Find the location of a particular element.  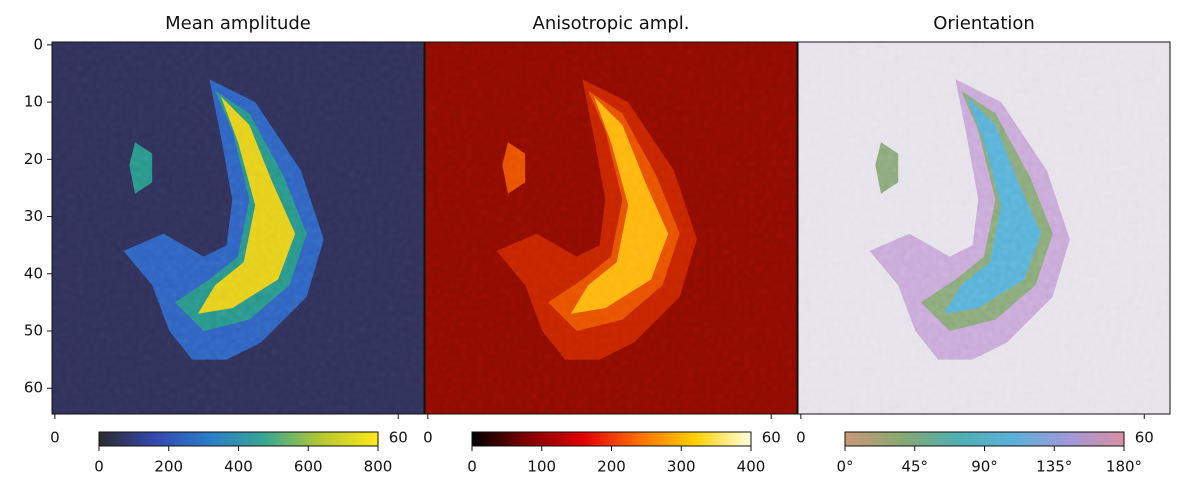

colorbar-tick-label: 90° is located at coordinates (984, 467).